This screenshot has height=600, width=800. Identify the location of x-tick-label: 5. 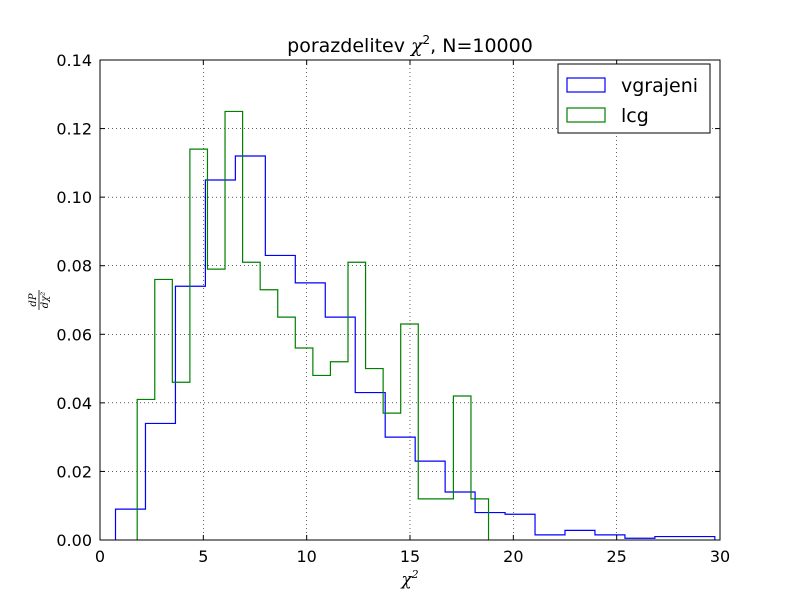
(203, 556).